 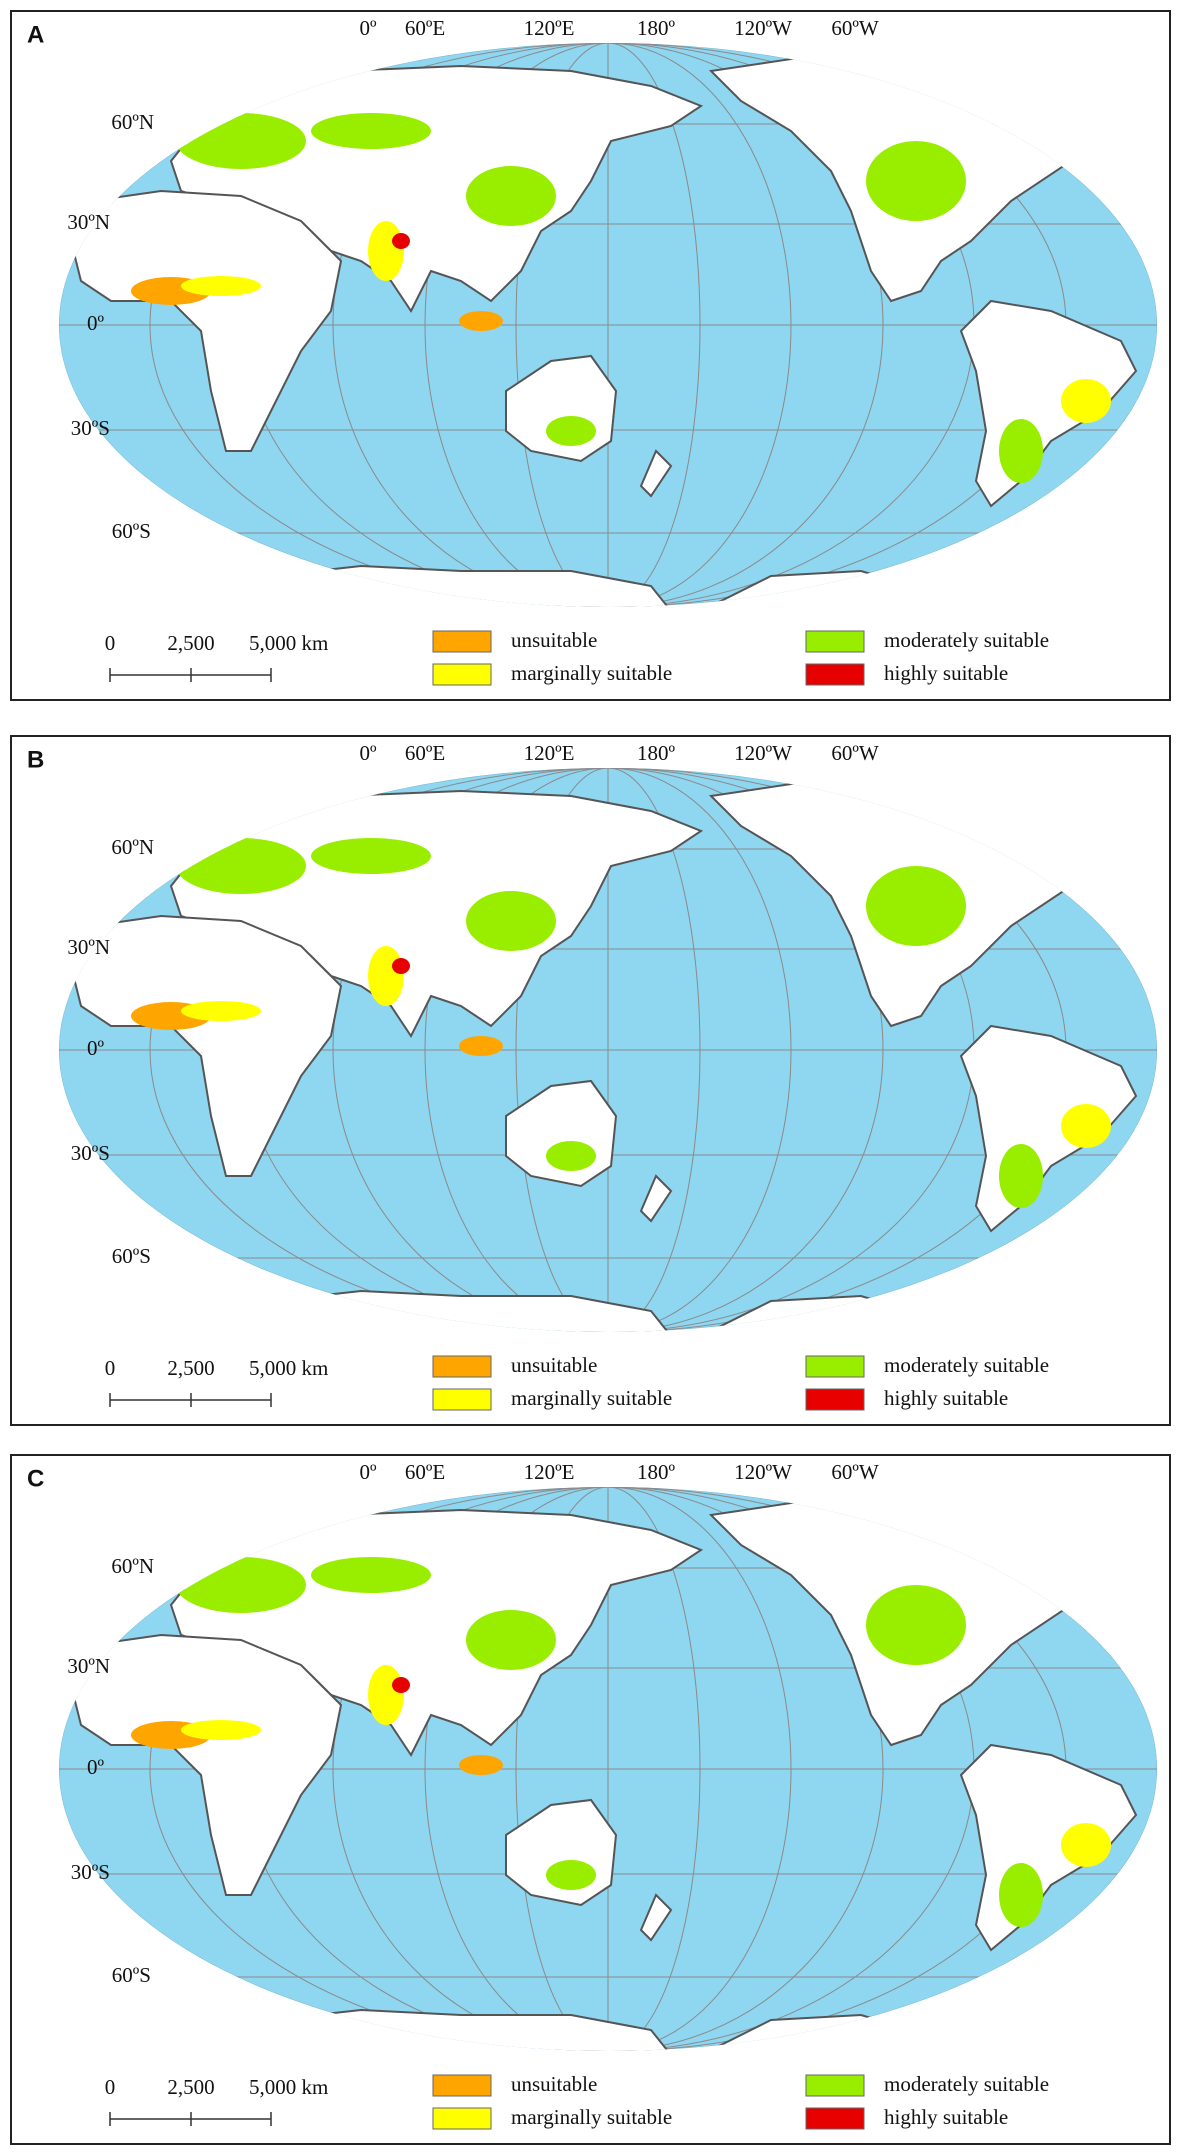 What do you see at coordinates (35, 34) in the screenshot?
I see `panel-label: A` at bounding box center [35, 34].